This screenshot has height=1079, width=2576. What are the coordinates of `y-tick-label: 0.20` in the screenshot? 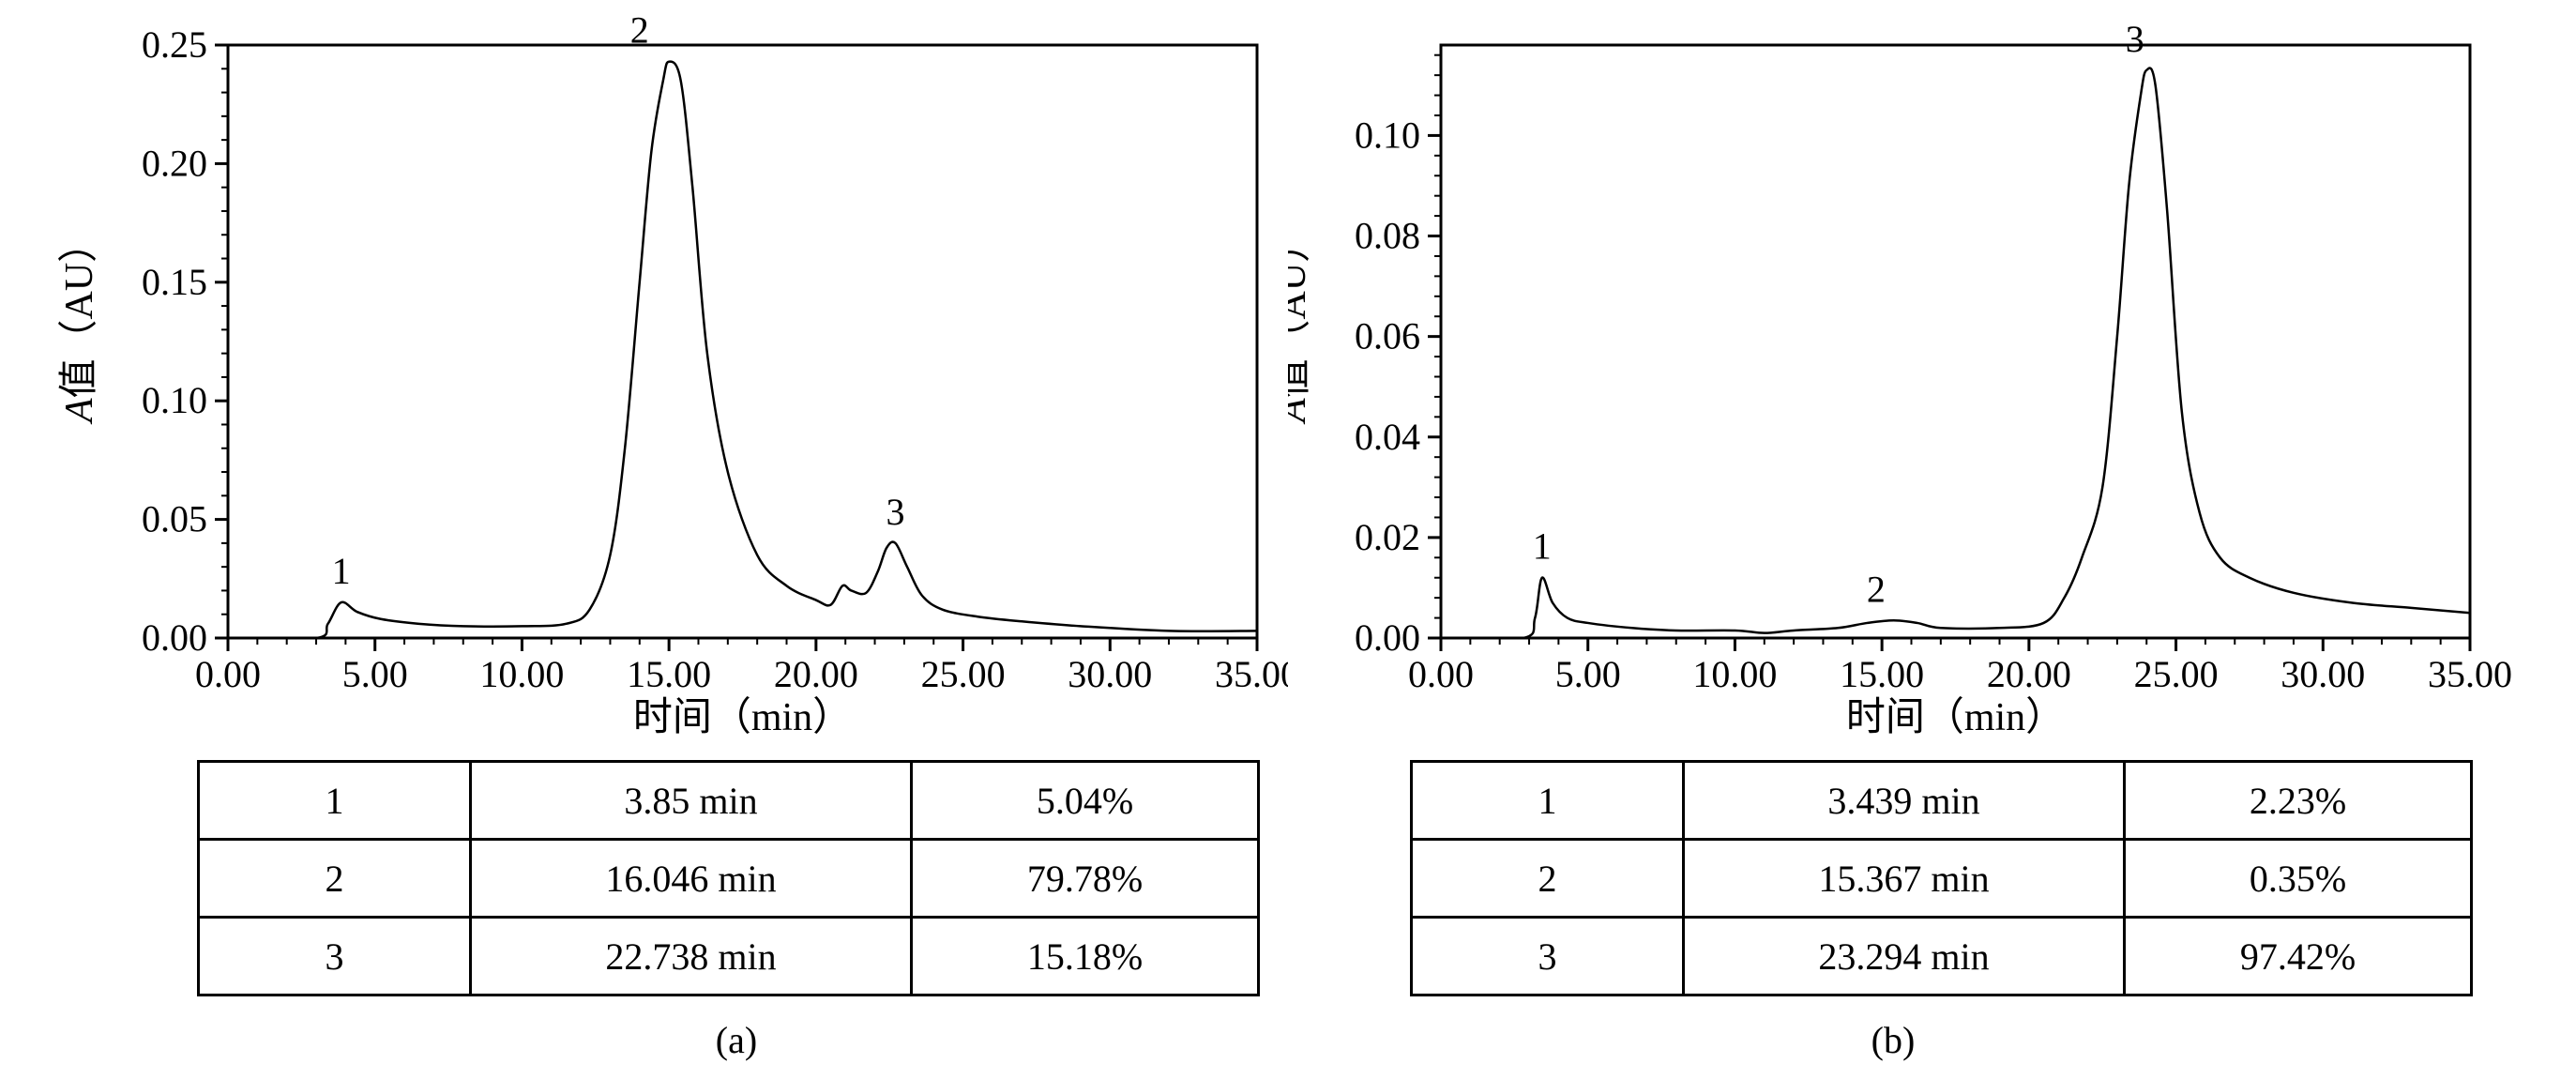 It's located at (175, 163).